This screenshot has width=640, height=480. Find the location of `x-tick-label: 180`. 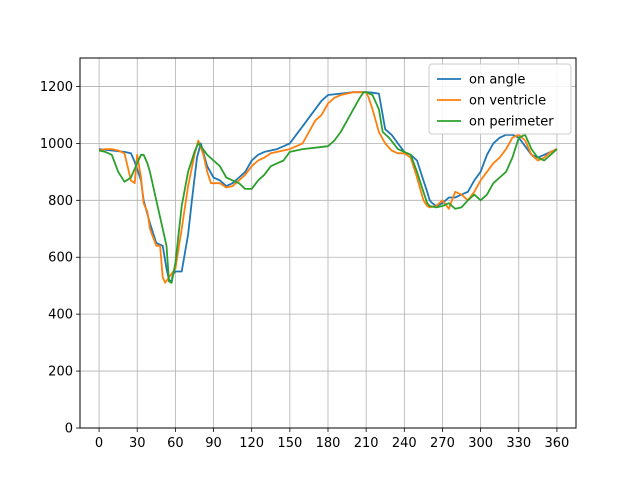

x-tick-label: 180 is located at coordinates (328, 443).